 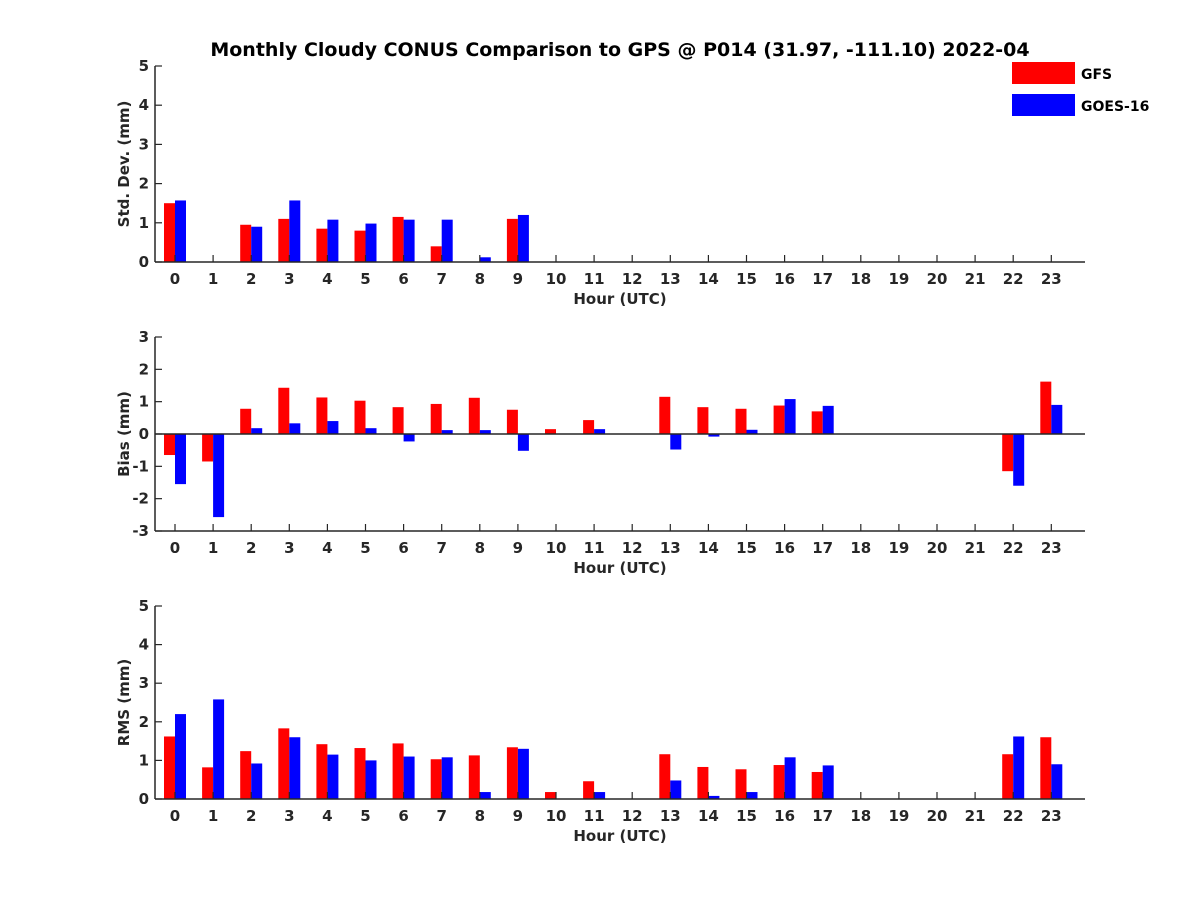 I want to click on x-tick-label: 21, so click(x=975, y=279).